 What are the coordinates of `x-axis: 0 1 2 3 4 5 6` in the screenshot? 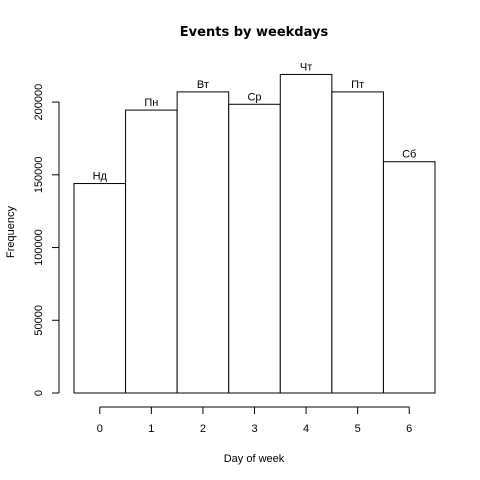 It's located at (254, 420).